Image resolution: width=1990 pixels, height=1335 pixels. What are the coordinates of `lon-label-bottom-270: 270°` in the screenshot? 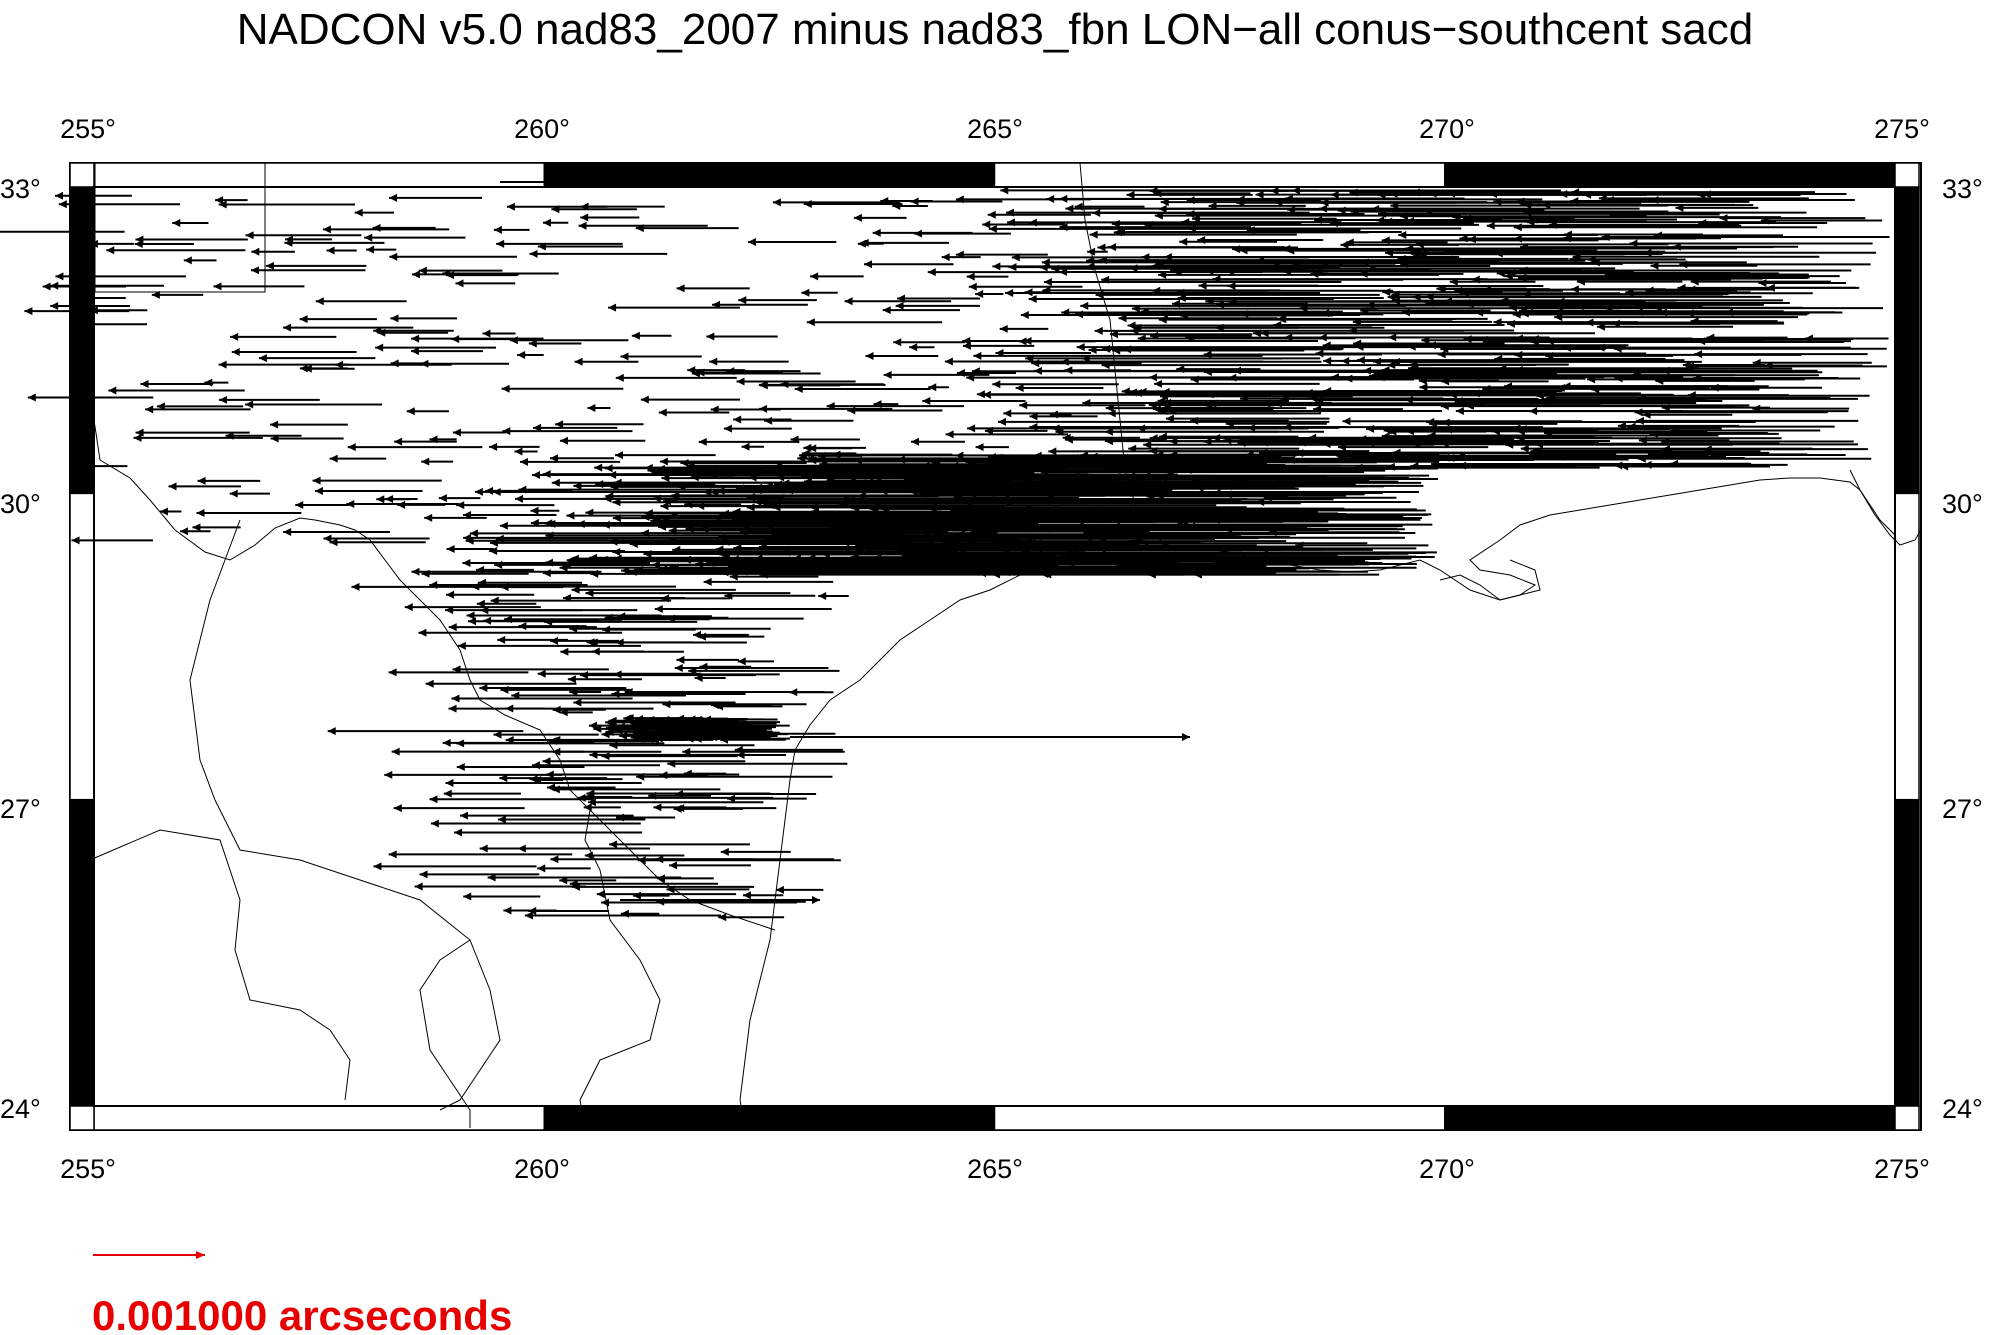 It's located at (1447, 1169).